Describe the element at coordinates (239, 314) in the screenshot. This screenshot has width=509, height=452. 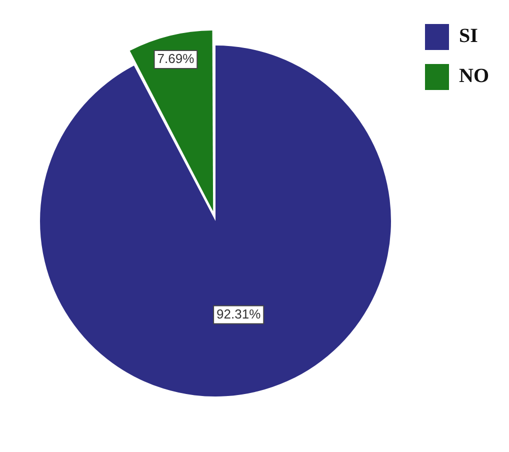
I see `data-label: 92.31%` at that location.